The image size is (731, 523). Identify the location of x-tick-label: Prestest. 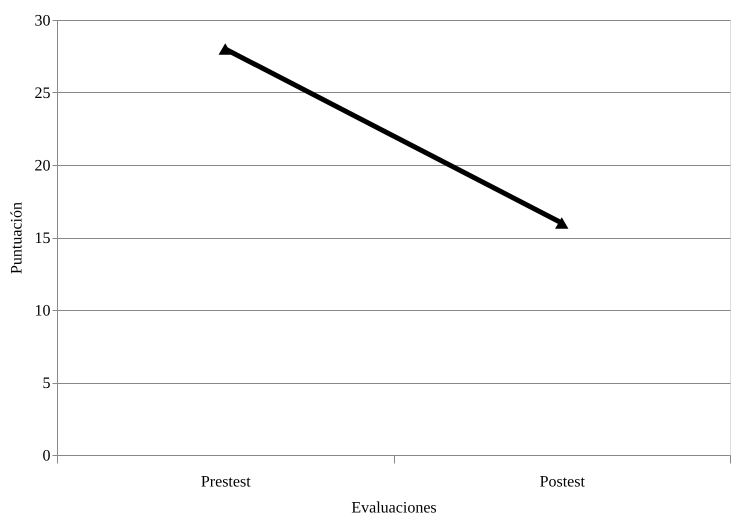
(226, 482).